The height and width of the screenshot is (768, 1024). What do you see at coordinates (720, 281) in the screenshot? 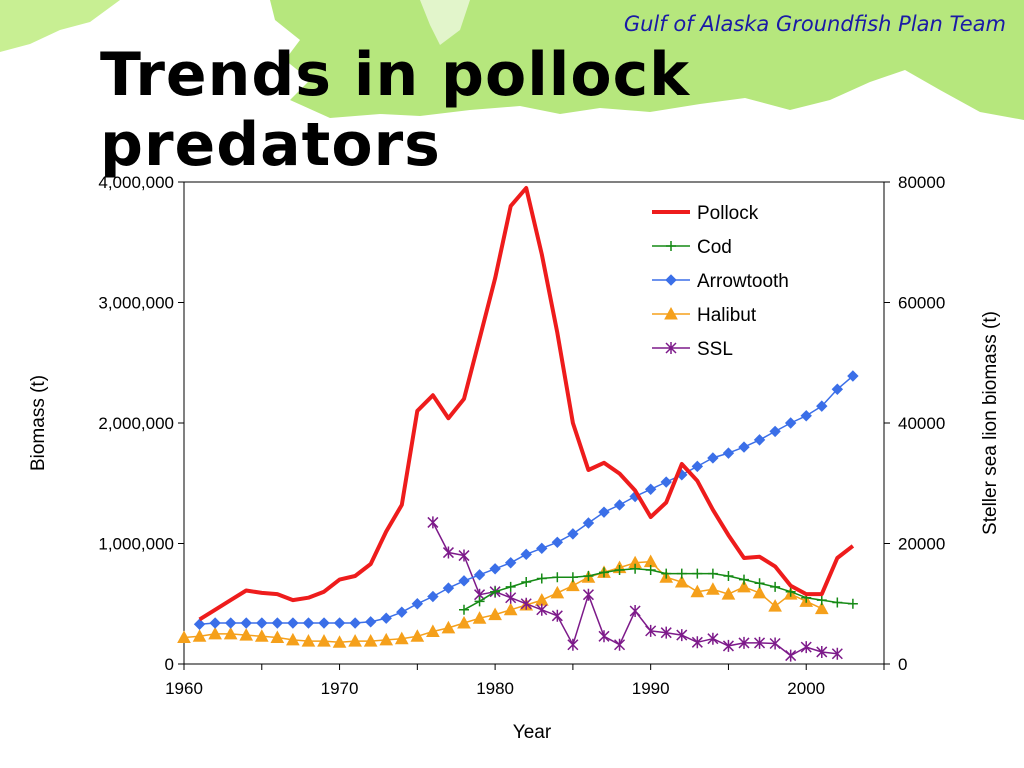
I see `legend: Pollock Cod Arrowtooth Halibut SSL` at bounding box center [720, 281].